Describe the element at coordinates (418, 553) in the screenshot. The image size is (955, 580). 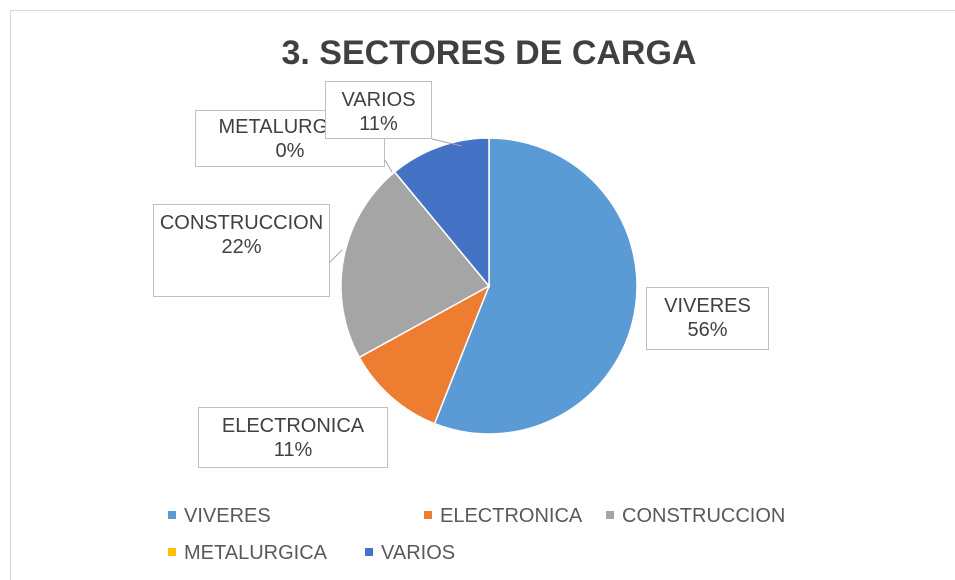
I see `legend-label: VARIOS` at that location.